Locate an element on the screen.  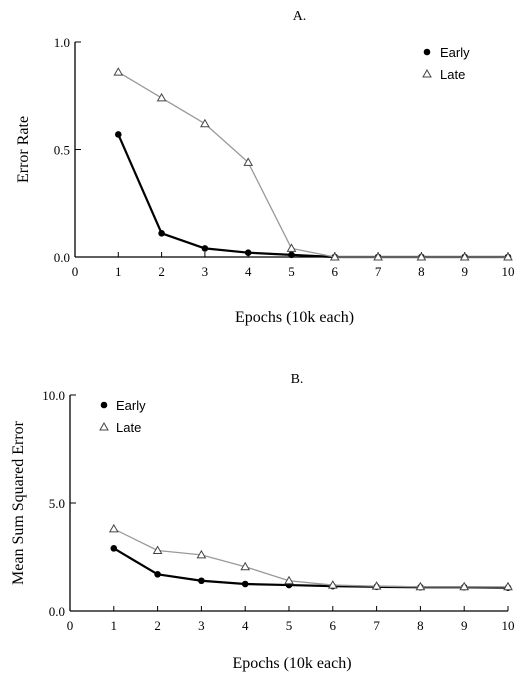
y-tick-label: 10.0 is located at coordinates (53, 395).